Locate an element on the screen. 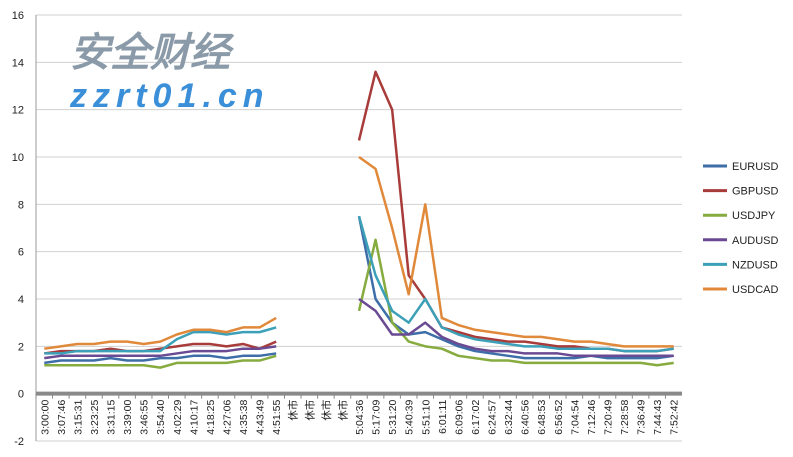 The image size is (793, 457). x-tick-label: 6:01:11 is located at coordinates (443, 417).